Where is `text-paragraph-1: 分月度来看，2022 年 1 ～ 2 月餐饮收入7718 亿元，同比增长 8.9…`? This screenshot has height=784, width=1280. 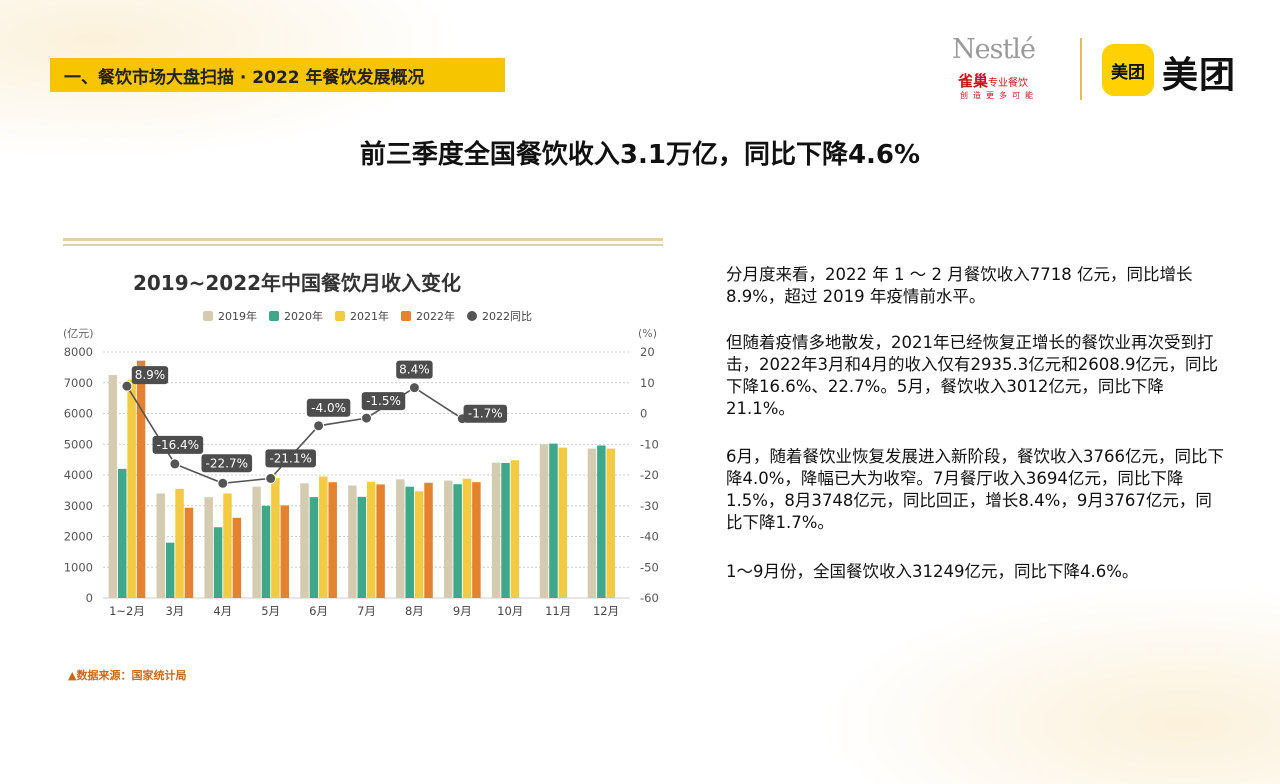
text-paragraph-1: 分月度来看，2022 年 1 ～ 2 月餐饮收入7718 亿元，同比增长 8.9… is located at coordinates (959, 285).